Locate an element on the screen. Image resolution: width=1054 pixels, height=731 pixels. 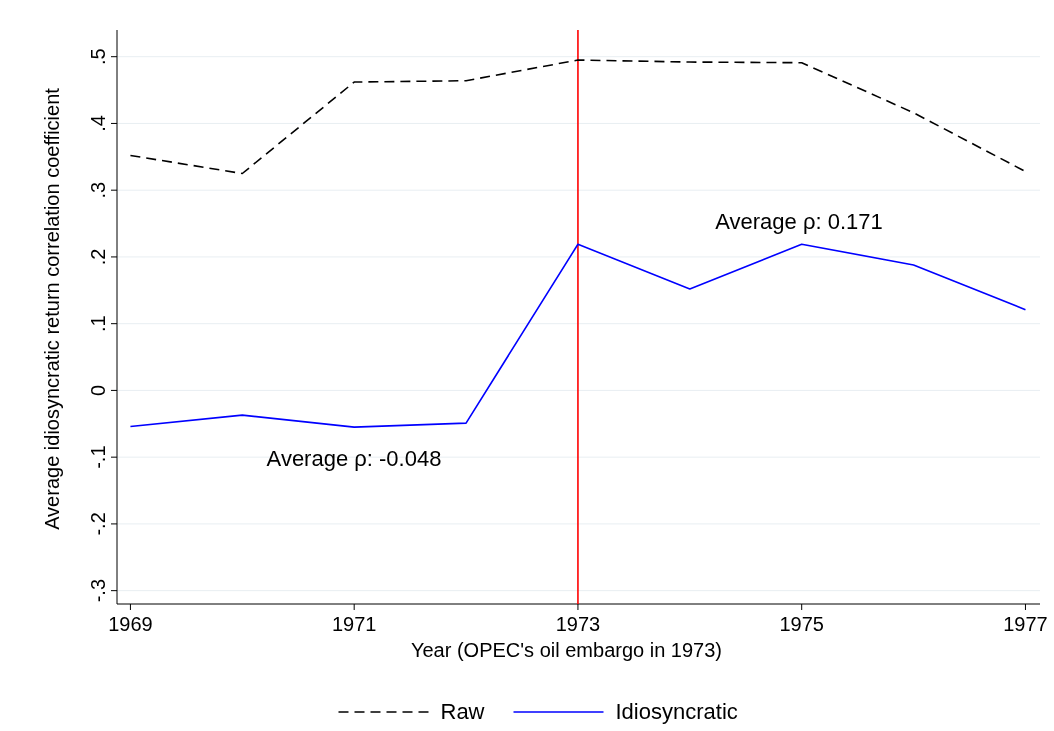
y-tick-label: -.1 is located at coordinates (98, 457).